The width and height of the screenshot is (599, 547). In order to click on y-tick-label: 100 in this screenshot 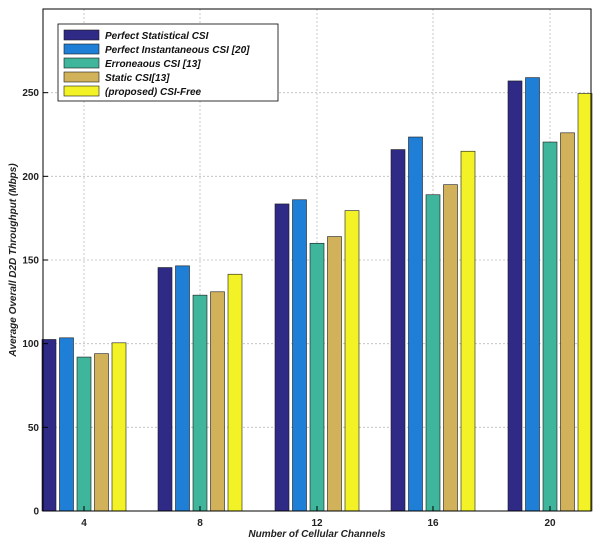, I will do `click(30, 344)`.